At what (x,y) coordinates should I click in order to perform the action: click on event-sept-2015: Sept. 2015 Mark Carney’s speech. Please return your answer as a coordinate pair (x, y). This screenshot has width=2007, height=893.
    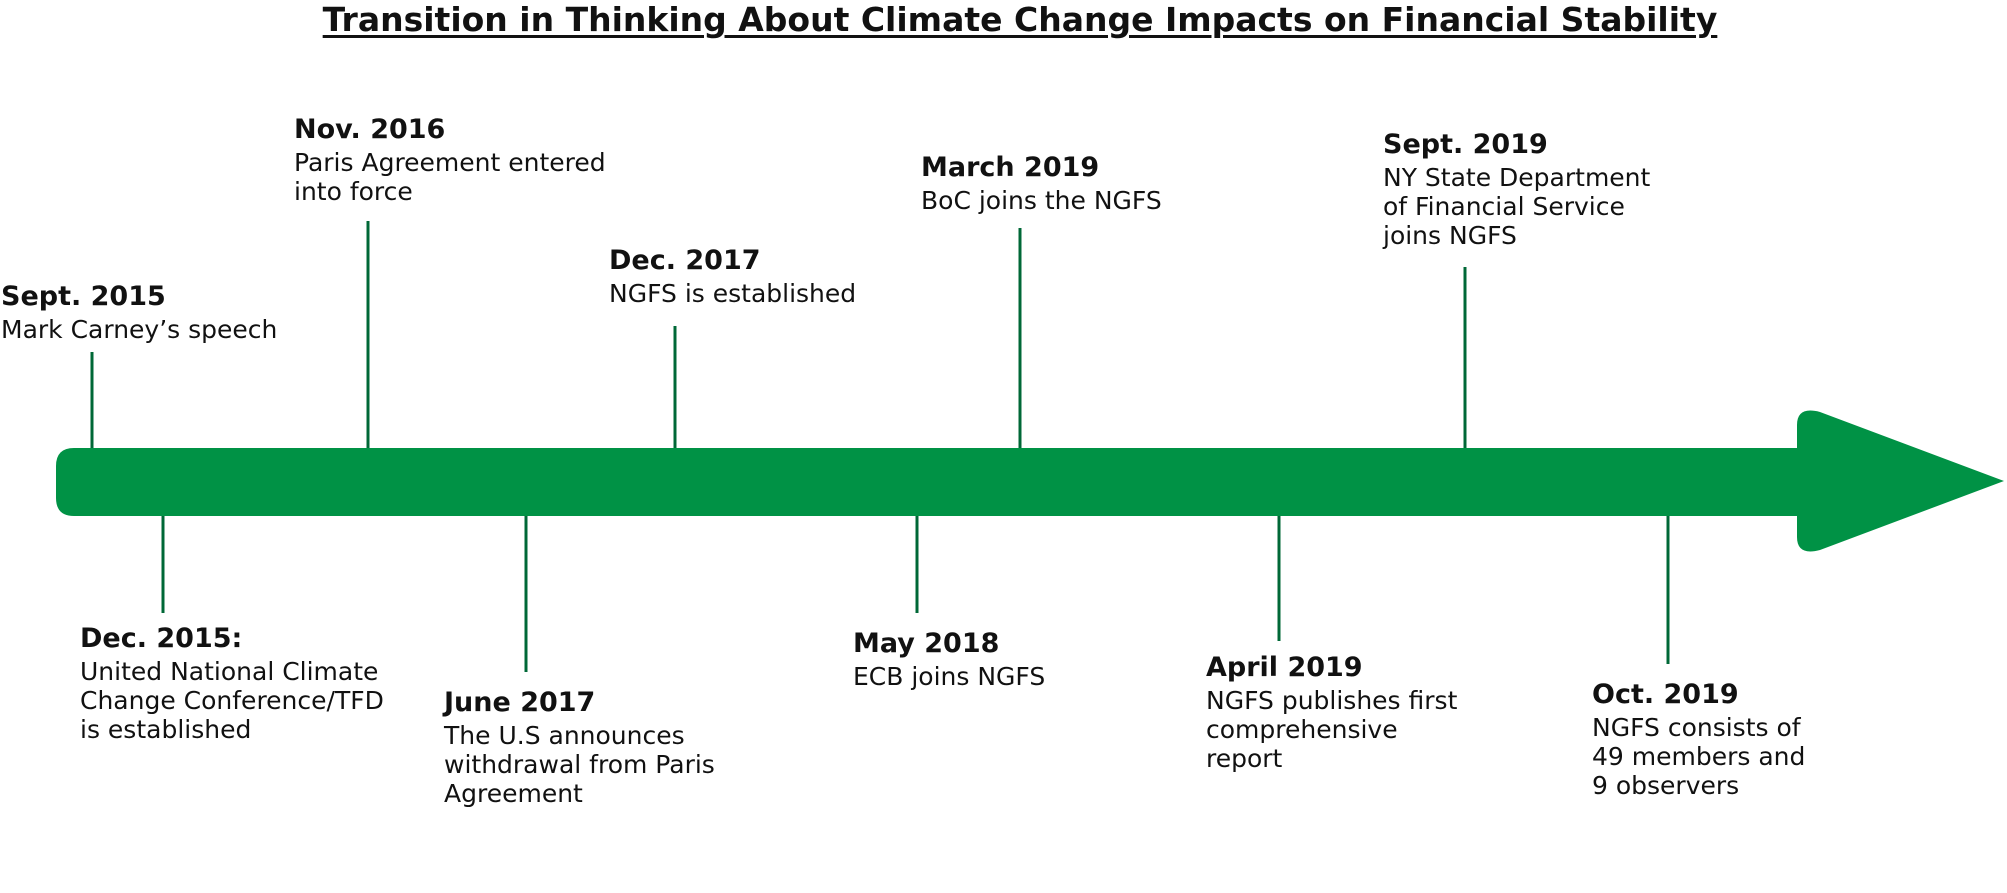
    Looking at the image, I should click on (139, 312).